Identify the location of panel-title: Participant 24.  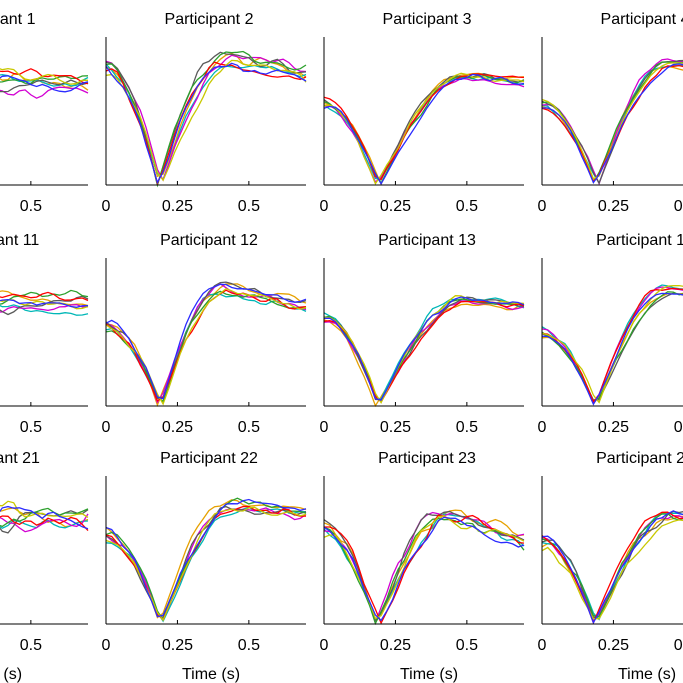
(639, 458).